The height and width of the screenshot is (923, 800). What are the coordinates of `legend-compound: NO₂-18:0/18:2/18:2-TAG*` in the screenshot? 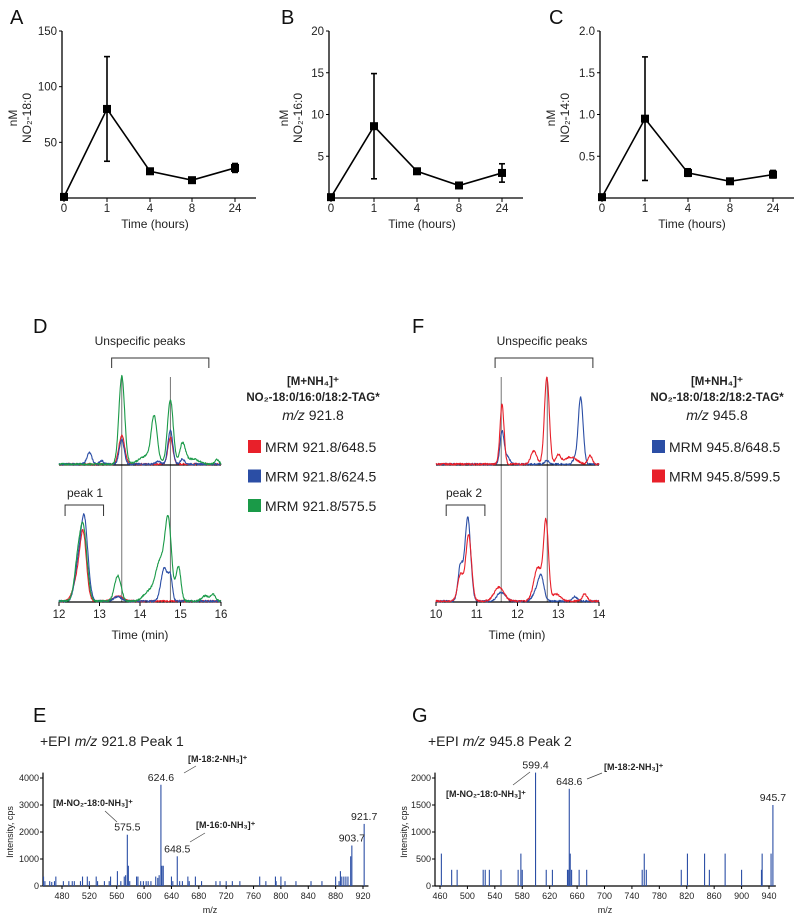 It's located at (717, 398).